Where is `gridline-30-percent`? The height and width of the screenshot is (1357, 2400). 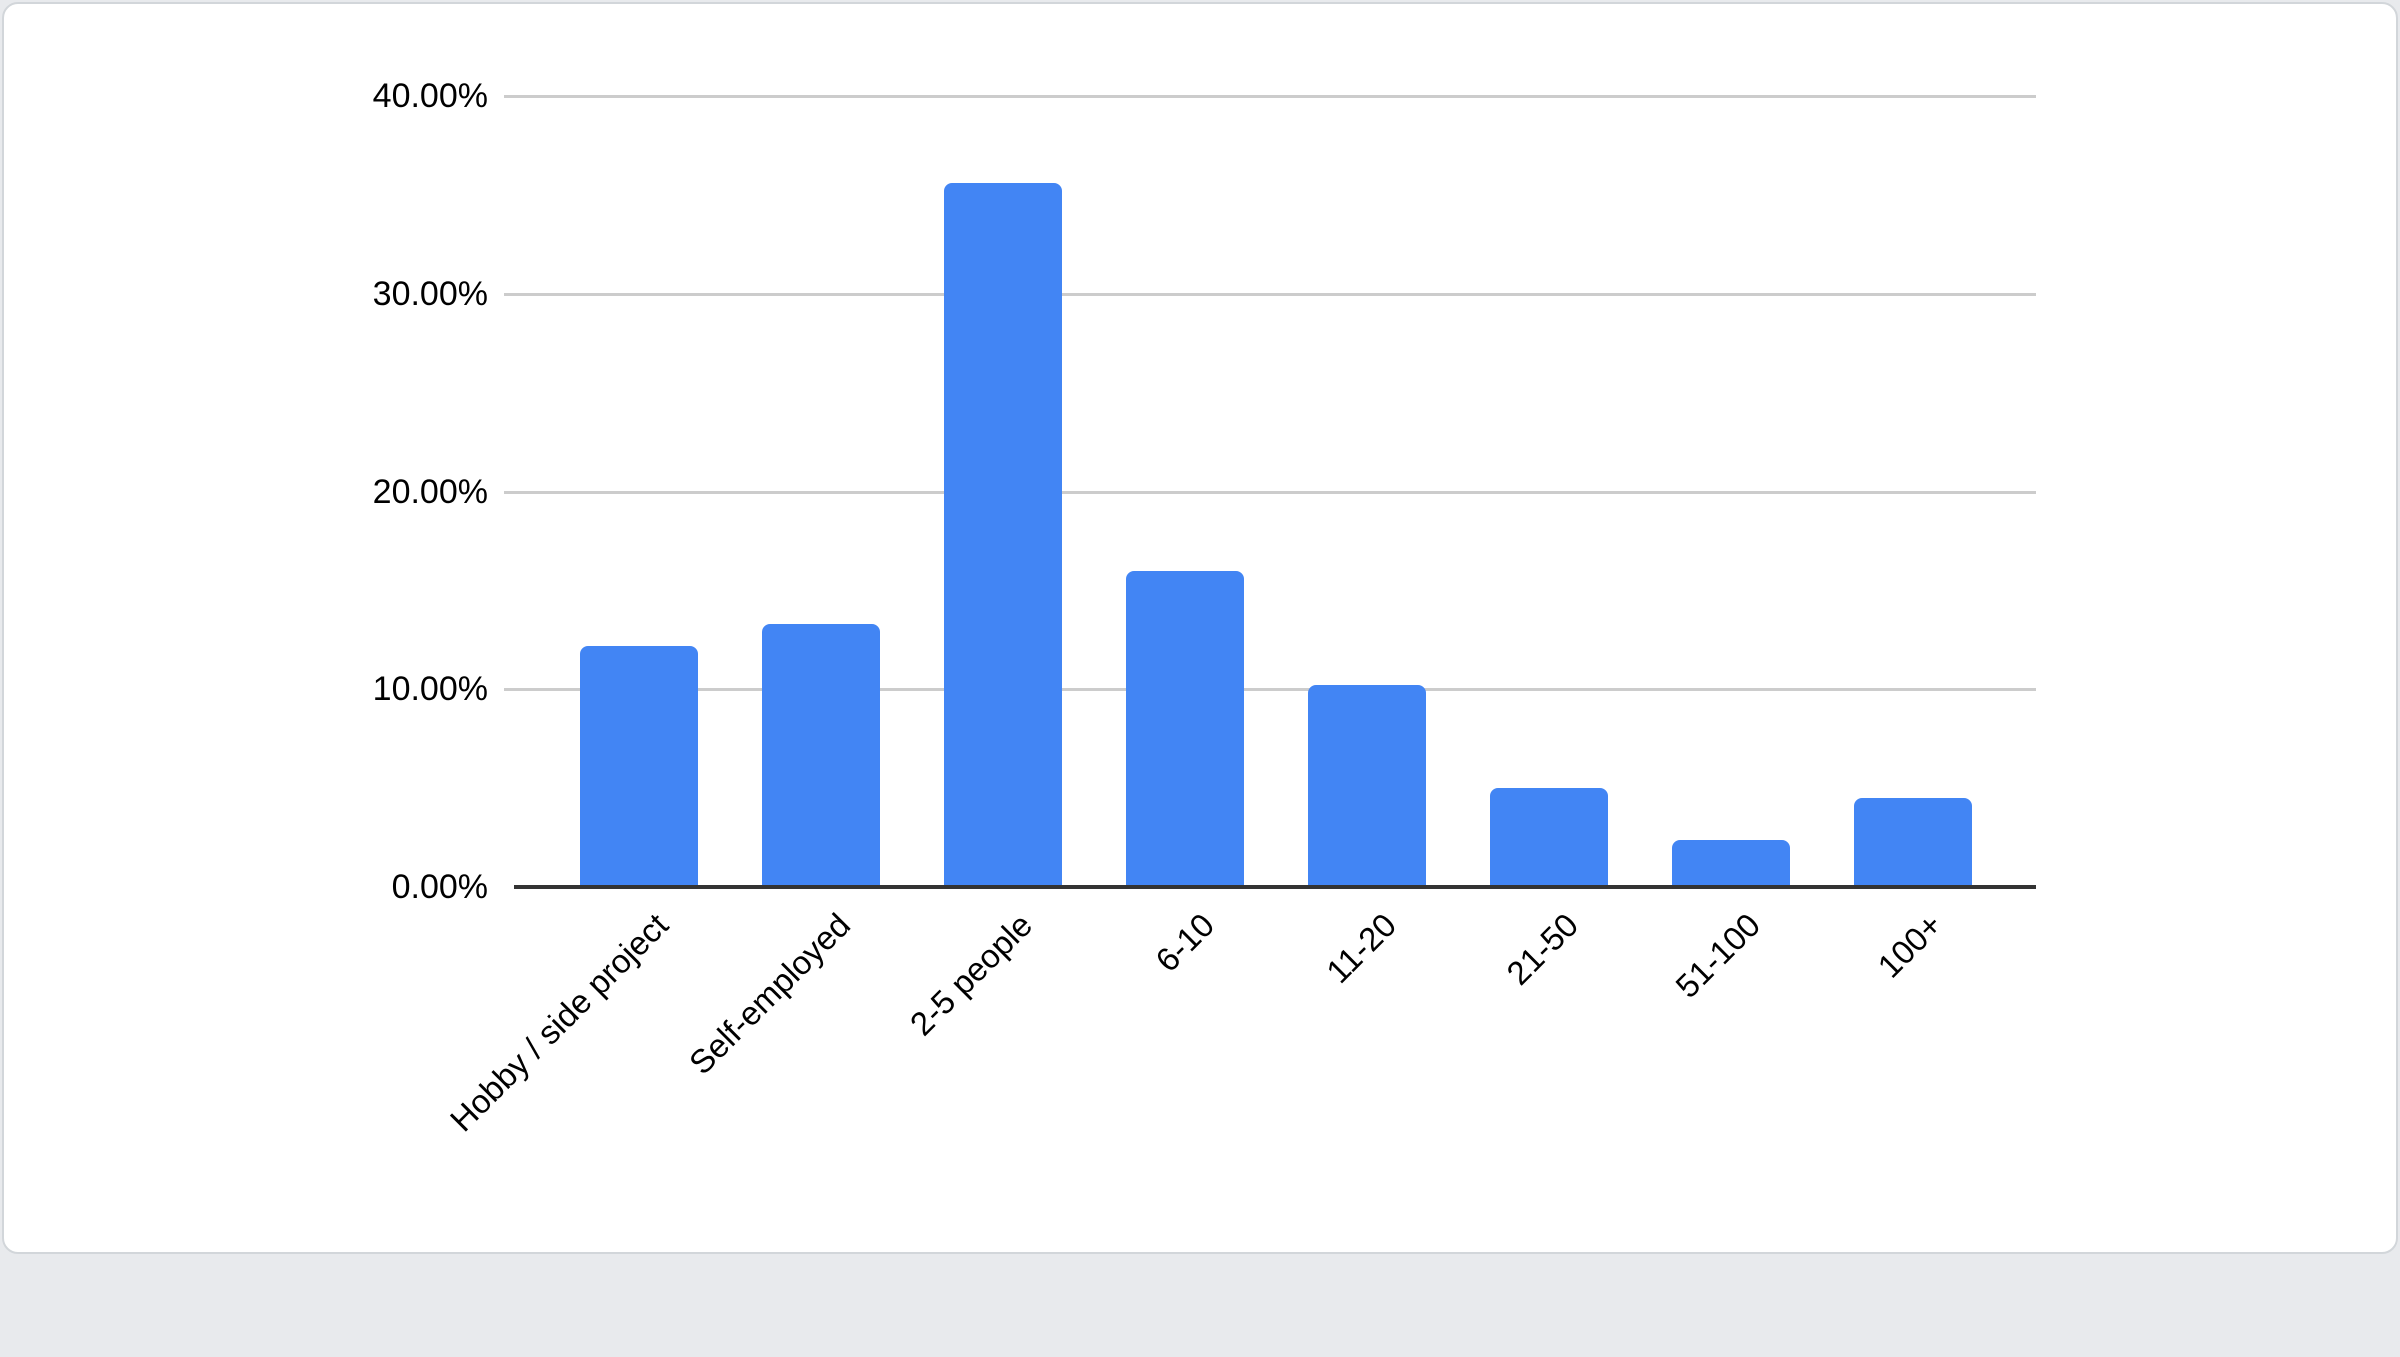 gridline-30-percent is located at coordinates (1270, 294).